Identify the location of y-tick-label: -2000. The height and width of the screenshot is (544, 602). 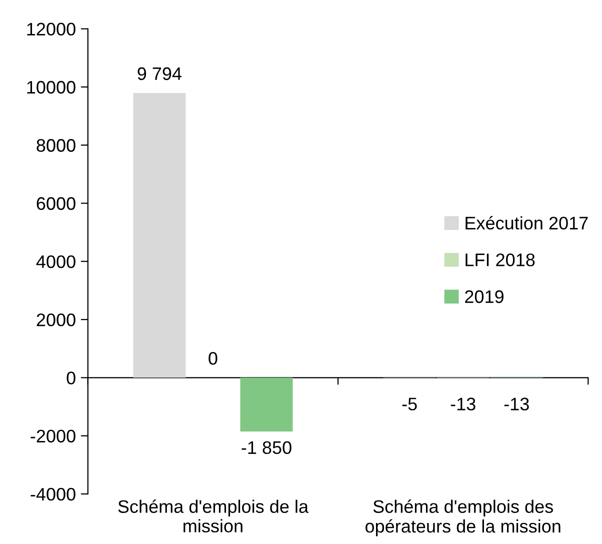
(53, 436).